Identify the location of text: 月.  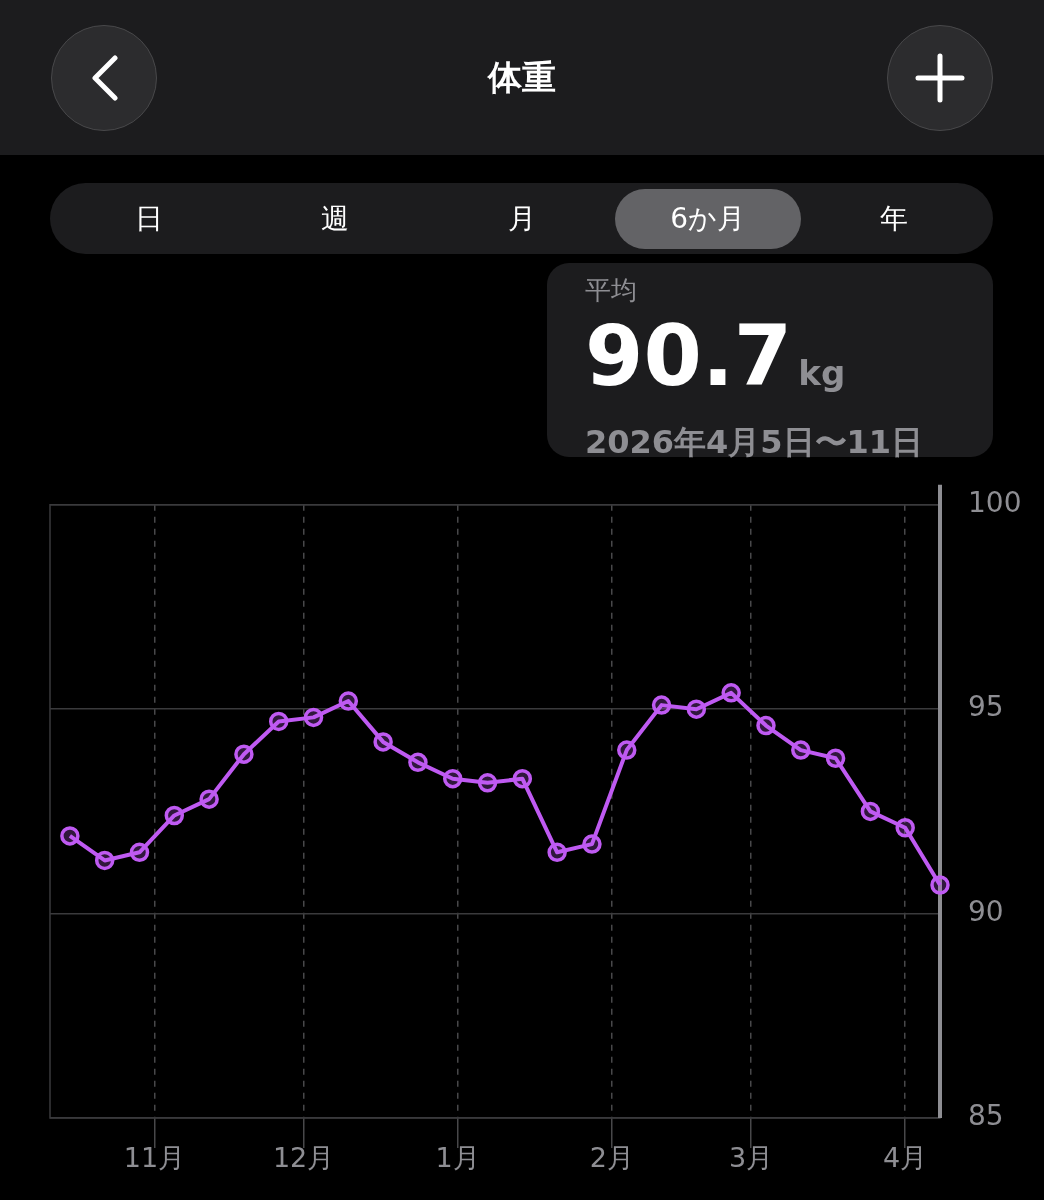
(521, 218).